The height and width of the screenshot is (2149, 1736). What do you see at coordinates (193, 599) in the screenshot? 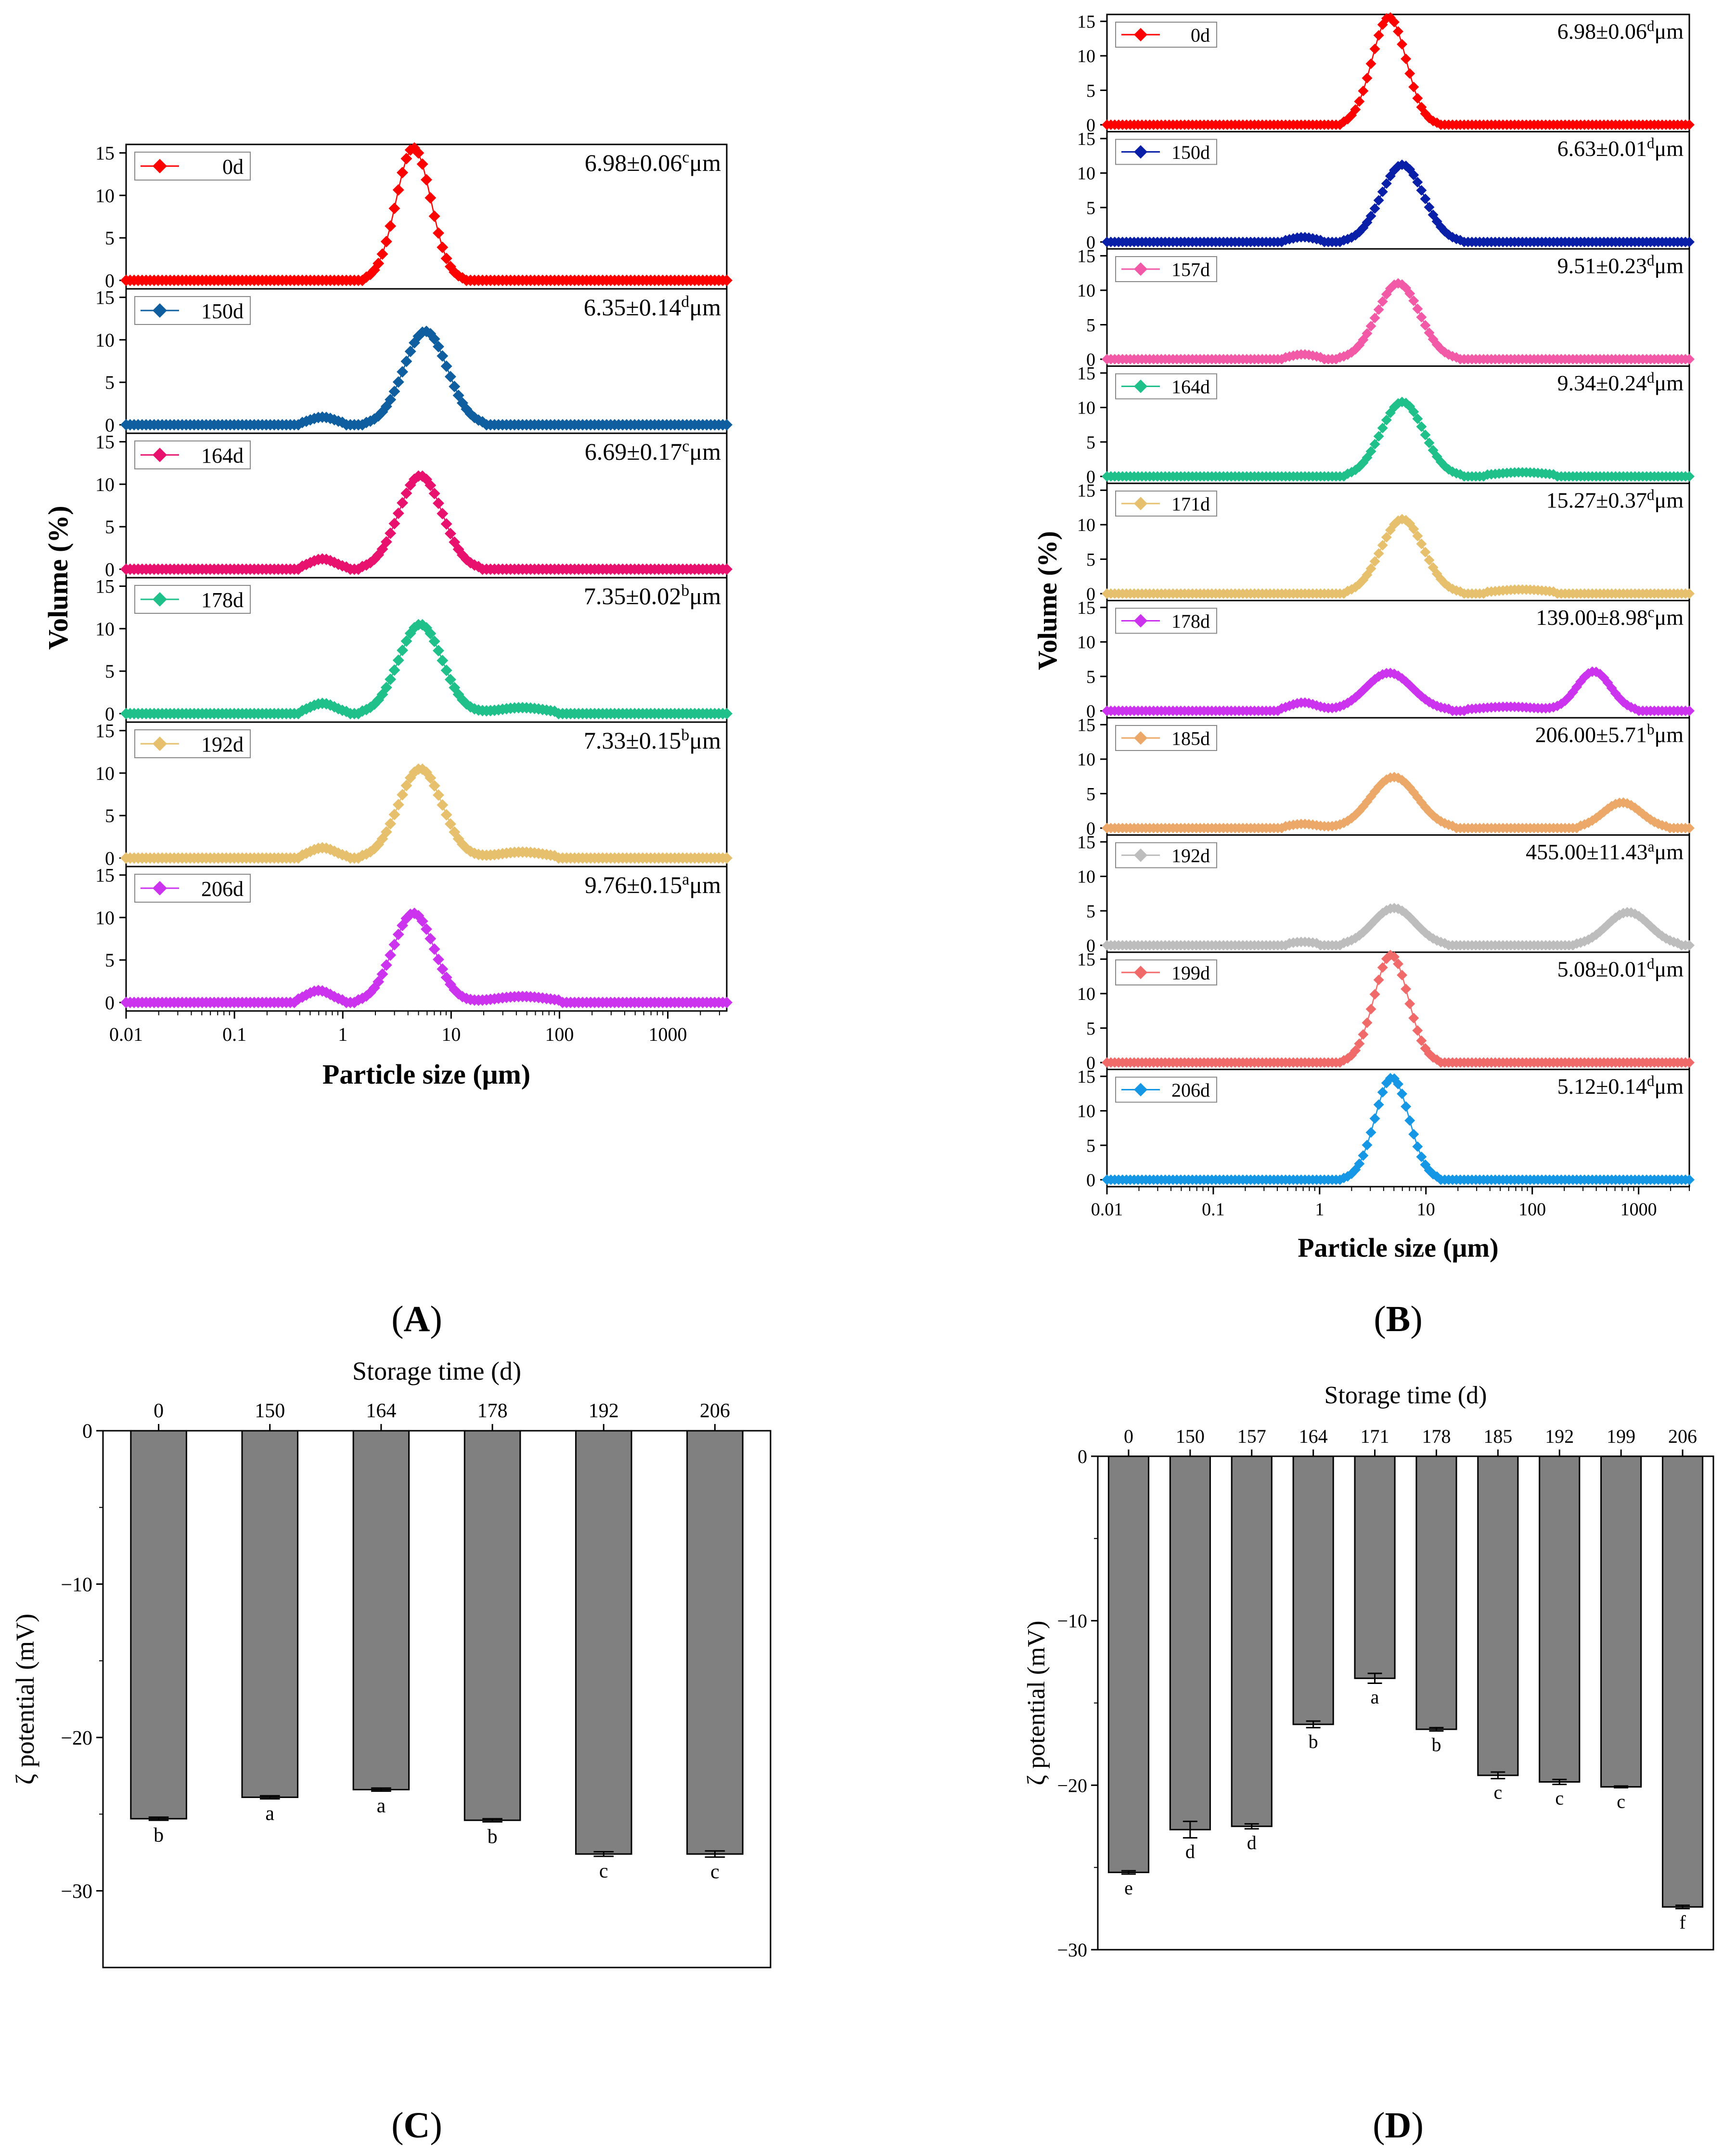
I see `legend-178d: 178d` at bounding box center [193, 599].